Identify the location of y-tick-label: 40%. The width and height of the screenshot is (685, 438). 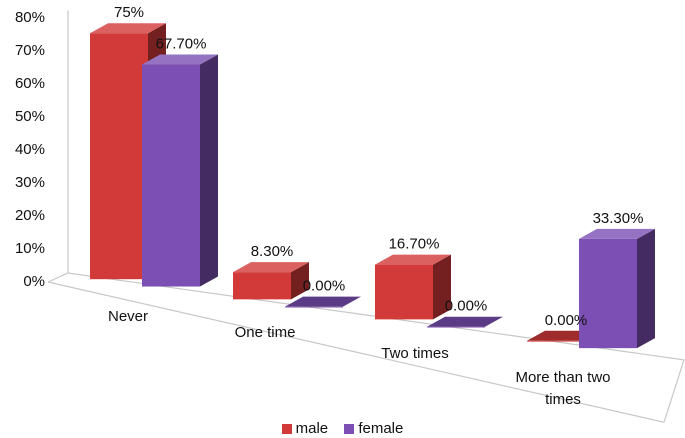
(30, 149).